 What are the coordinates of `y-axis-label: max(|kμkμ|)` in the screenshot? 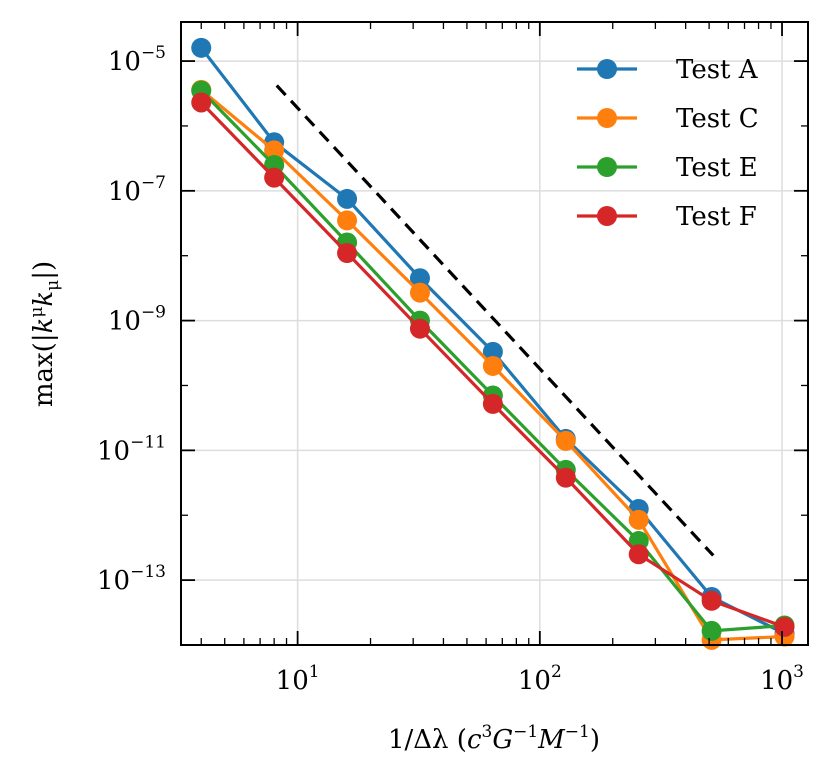 It's located at (45, 334).